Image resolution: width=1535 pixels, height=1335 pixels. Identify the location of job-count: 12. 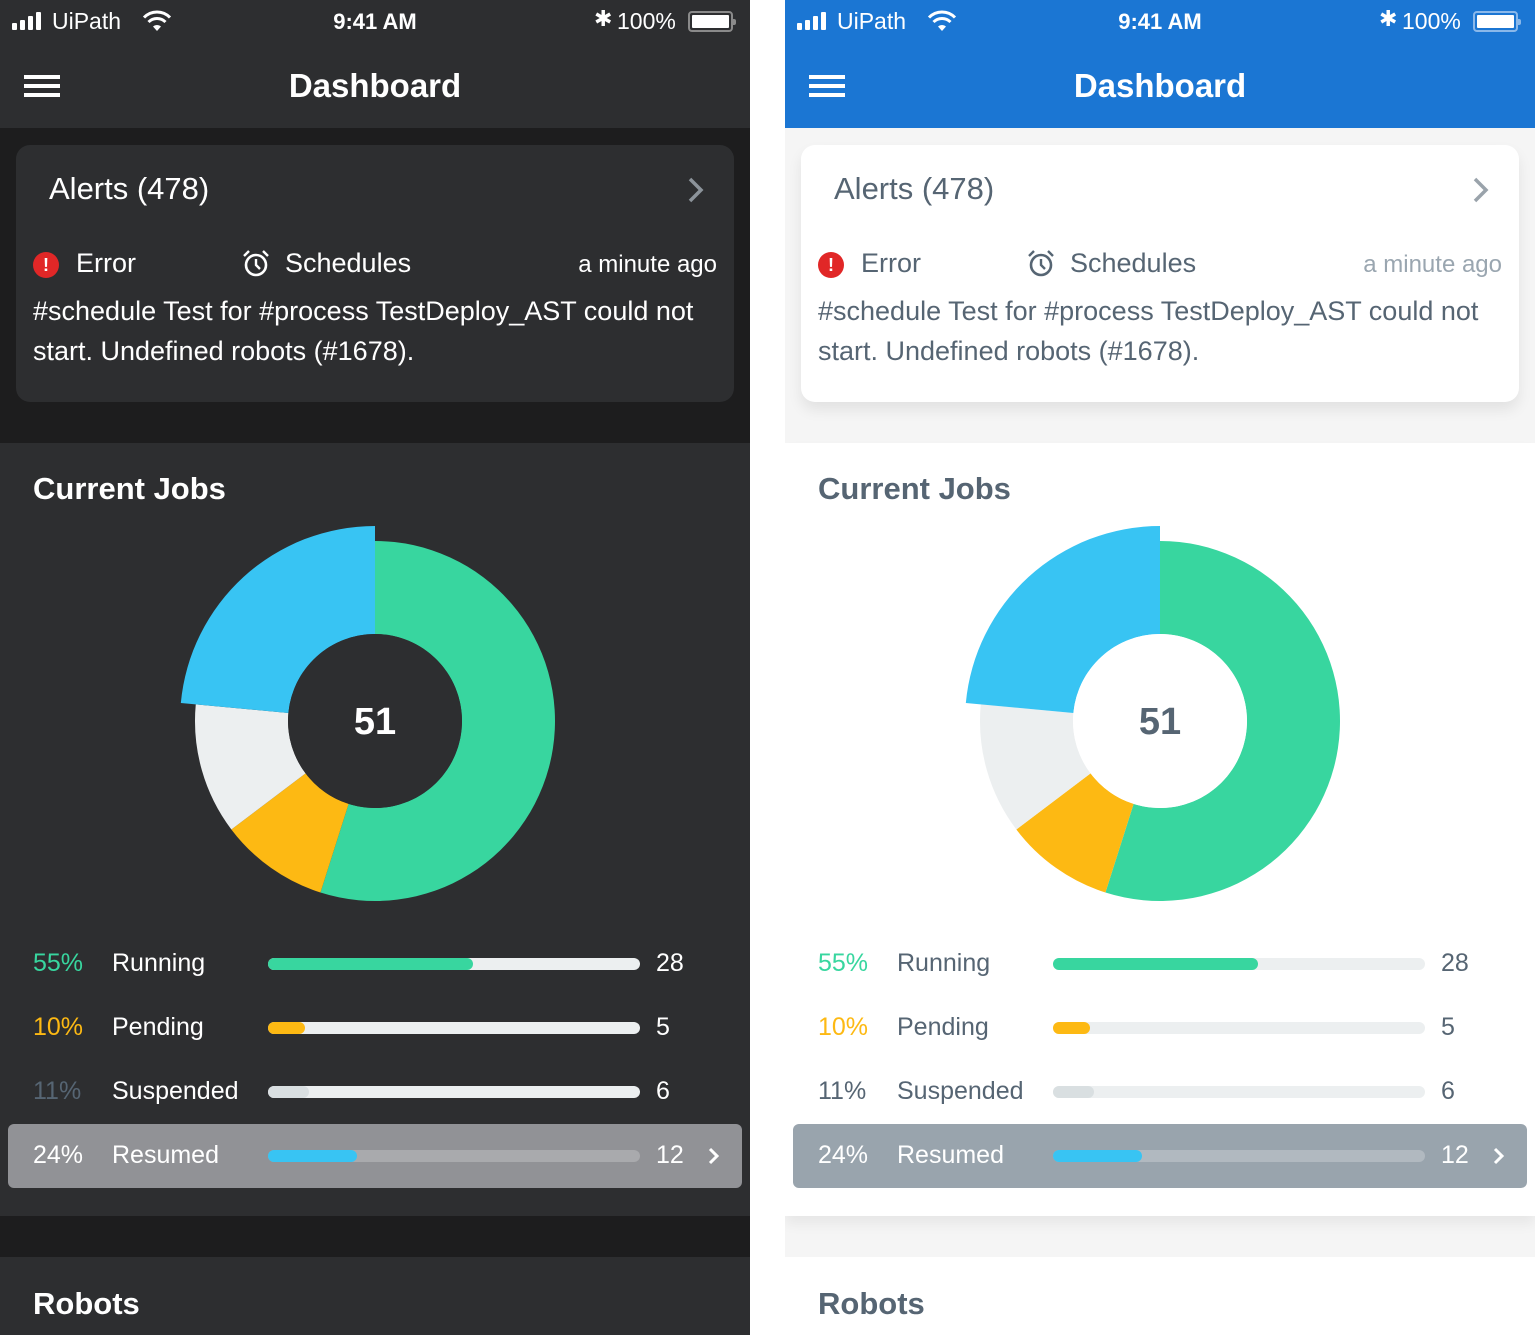
(670, 1155).